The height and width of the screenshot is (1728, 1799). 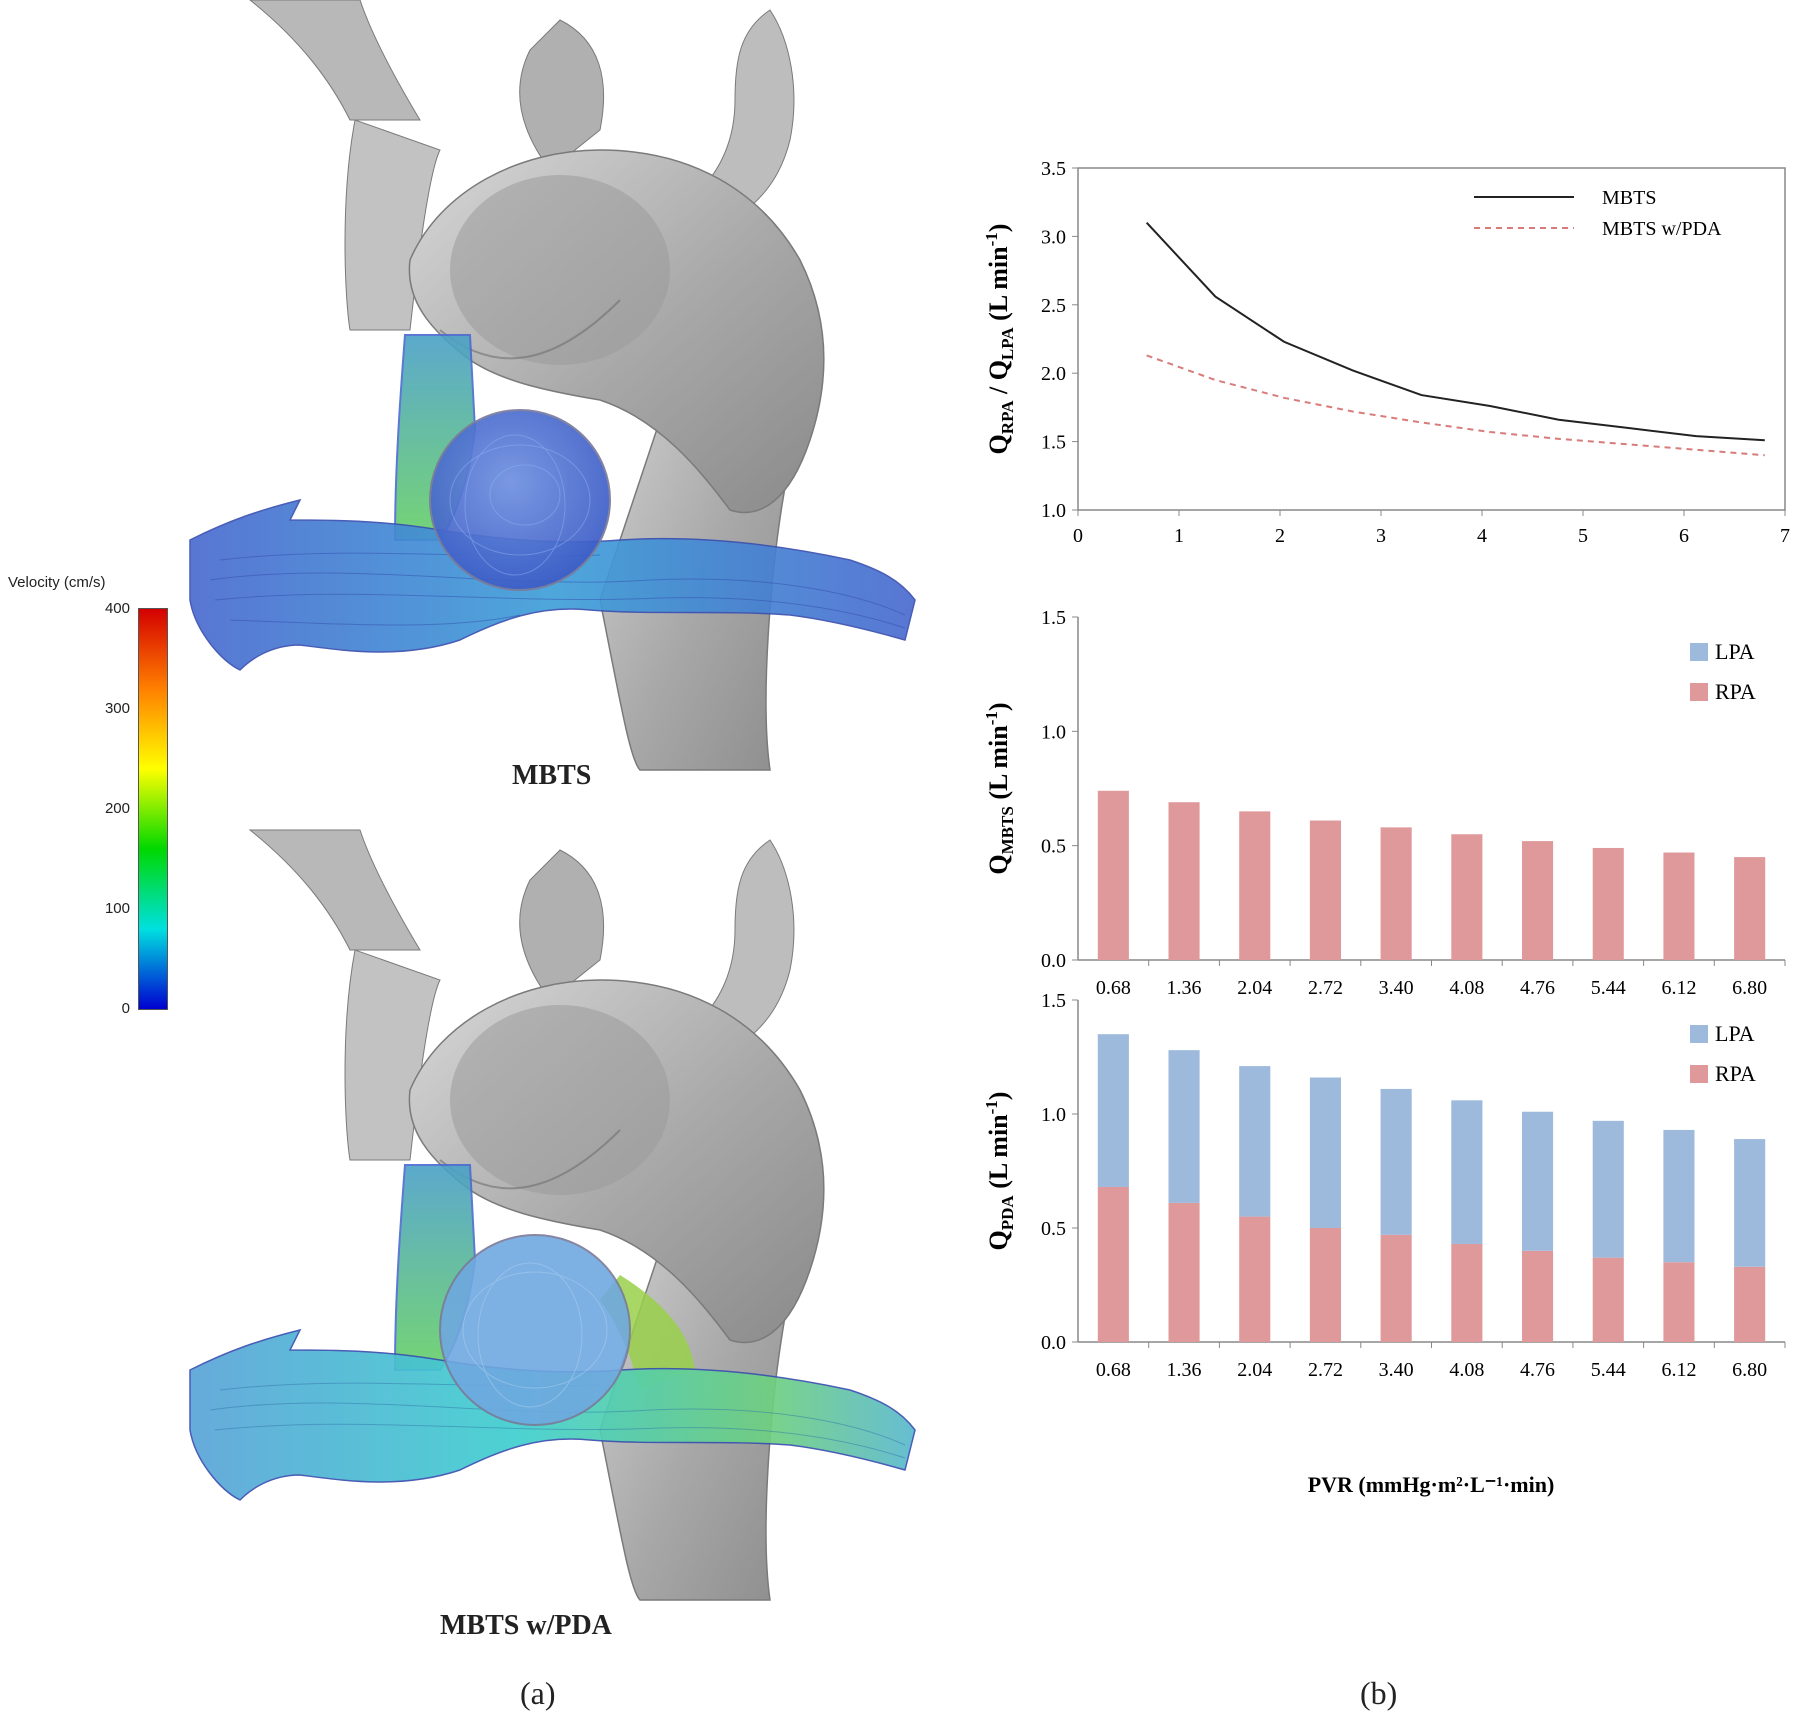 What do you see at coordinates (117, 608) in the screenshot?
I see `colorbar-tick: 400` at bounding box center [117, 608].